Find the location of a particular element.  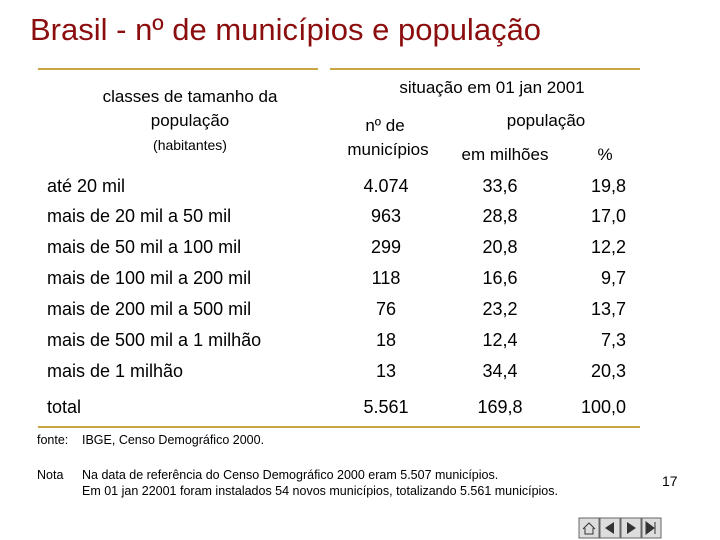

cell: 28,8 is located at coordinates (500, 216).